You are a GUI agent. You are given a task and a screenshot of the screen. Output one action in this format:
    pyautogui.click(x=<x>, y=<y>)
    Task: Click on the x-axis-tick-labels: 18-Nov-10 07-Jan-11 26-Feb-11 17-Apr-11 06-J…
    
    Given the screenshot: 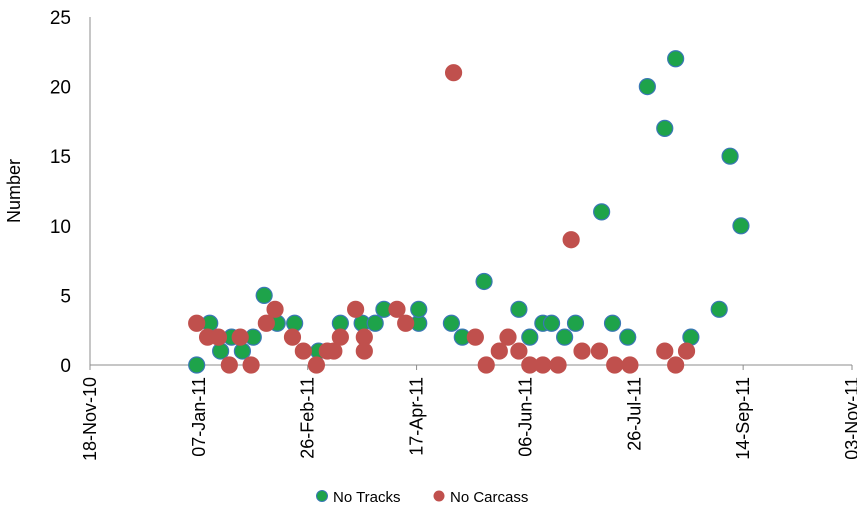 What is the action you would take?
    pyautogui.click(x=468, y=419)
    